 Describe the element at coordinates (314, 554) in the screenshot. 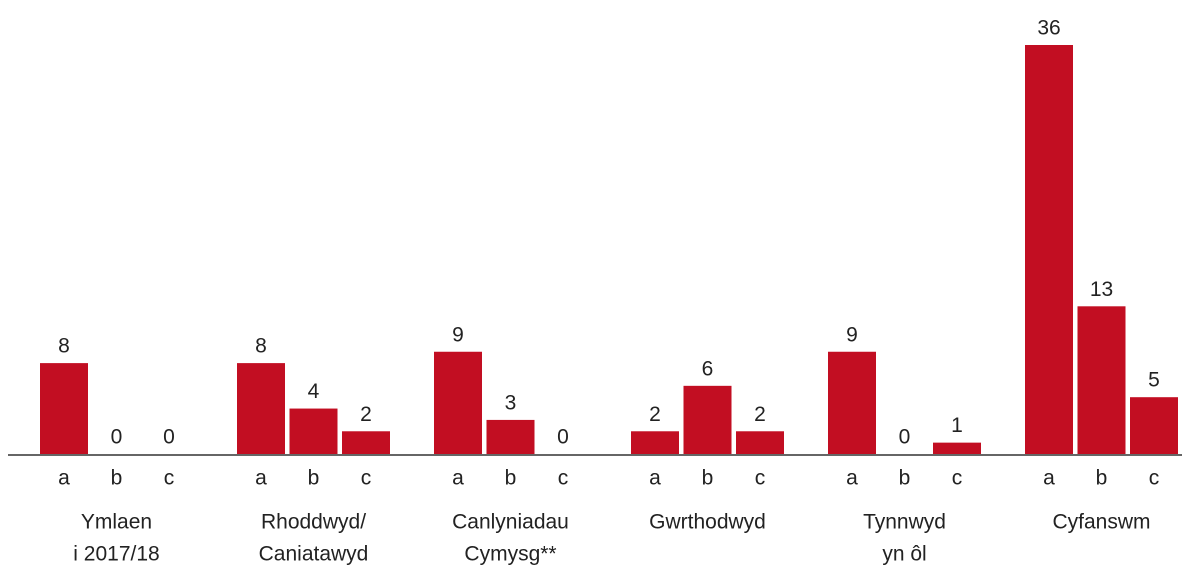

I see `category-label: Caniatawyd` at that location.